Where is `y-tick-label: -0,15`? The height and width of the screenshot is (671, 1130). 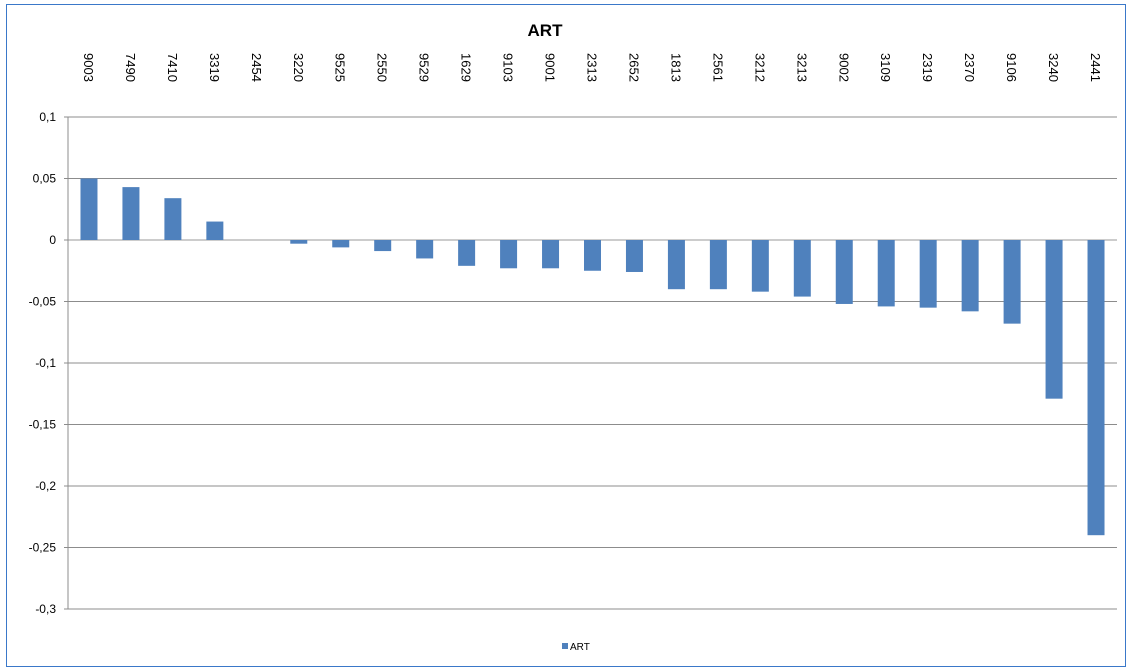 y-tick-label: -0,15 is located at coordinates (43, 425).